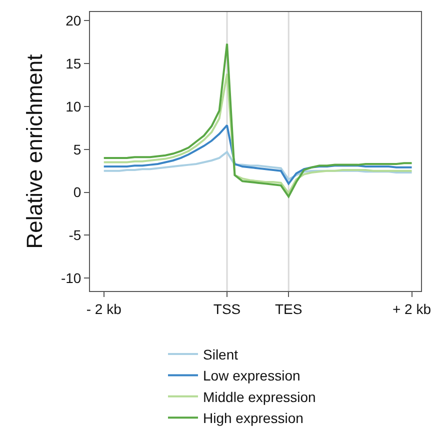 The width and height of the screenshot is (443, 446). What do you see at coordinates (34, 151) in the screenshot?
I see `y-axis-title: Relative enrichment` at bounding box center [34, 151].